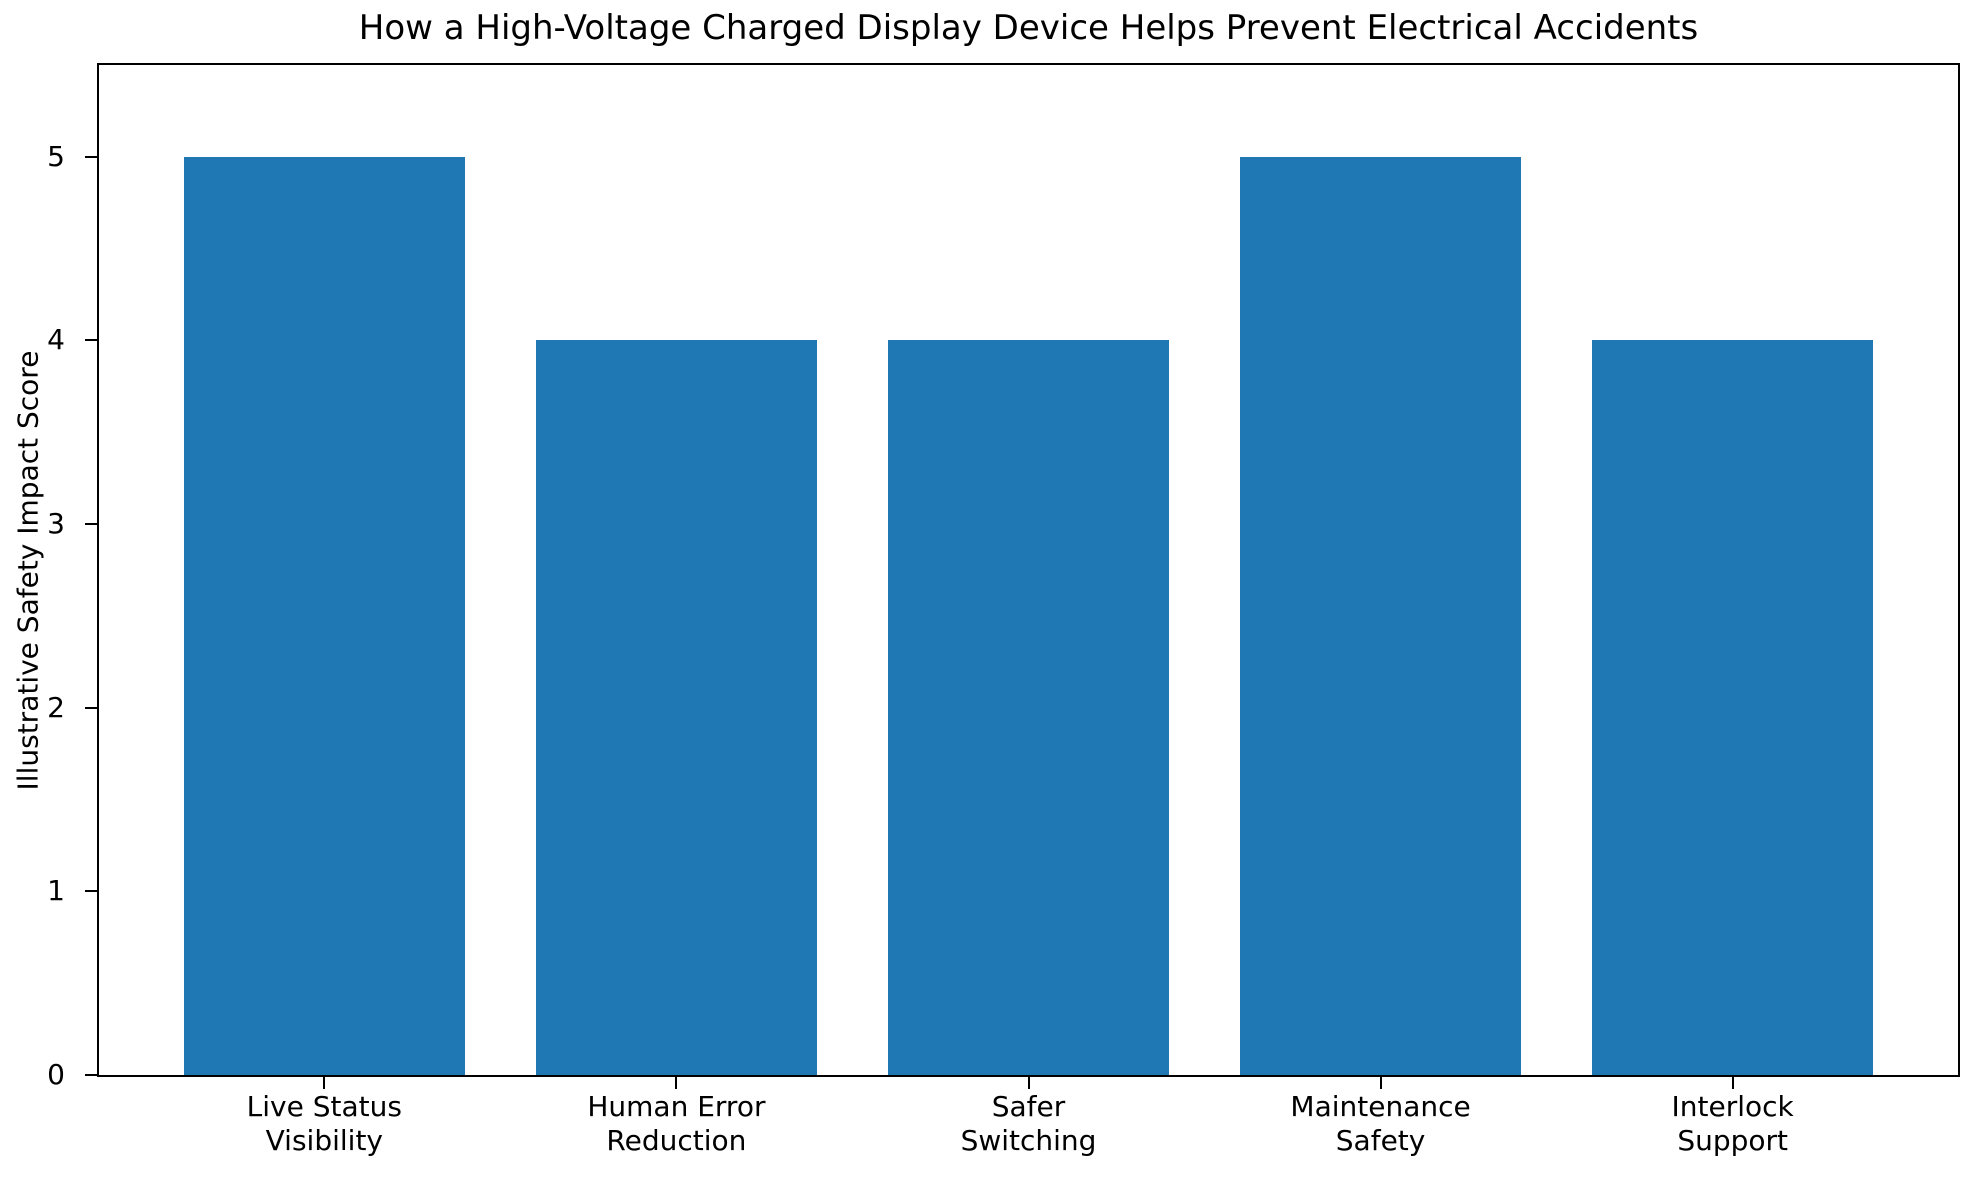  What do you see at coordinates (28, 570) in the screenshot?
I see `y-axis-label: Illustrative Safety Impact Score` at bounding box center [28, 570].